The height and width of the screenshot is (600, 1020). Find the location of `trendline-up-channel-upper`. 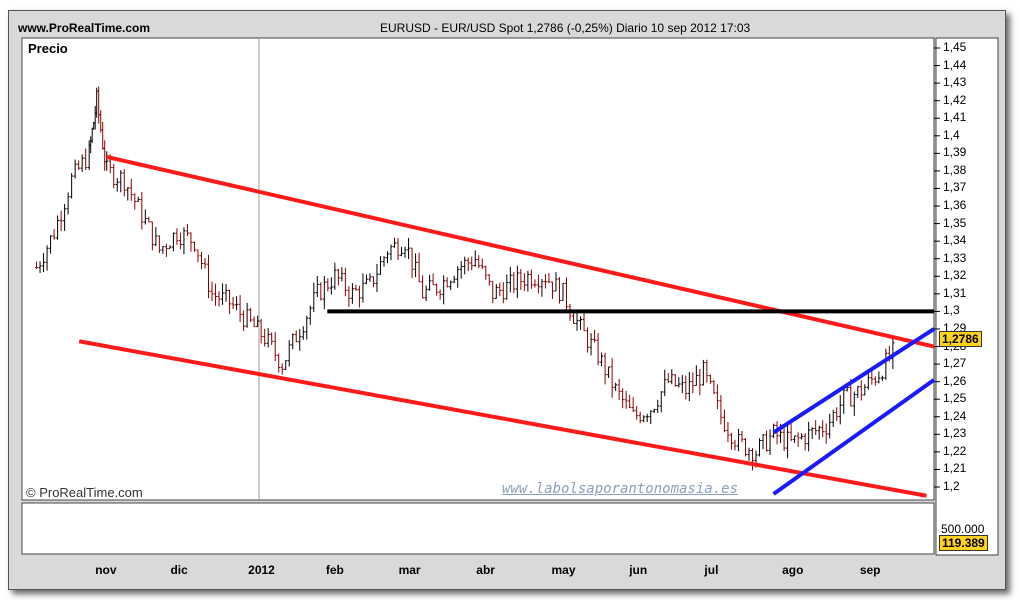

trendline-up-channel-upper is located at coordinates (854, 381).